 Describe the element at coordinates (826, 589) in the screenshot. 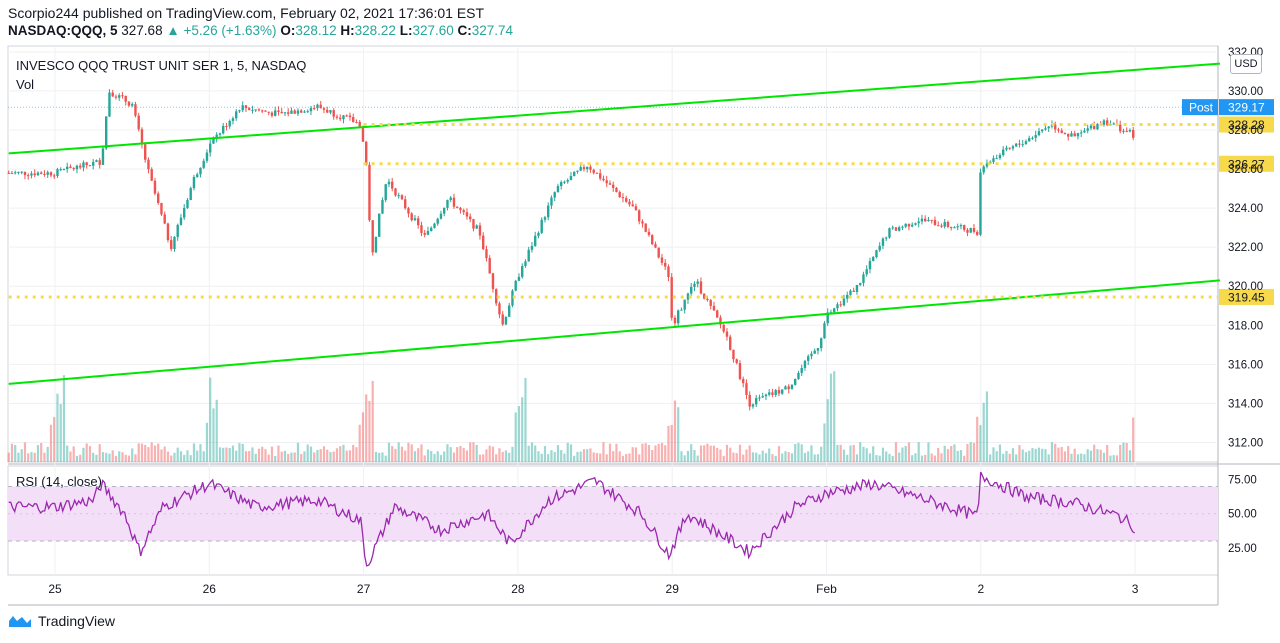

I see `x-tick-label: Feb` at that location.